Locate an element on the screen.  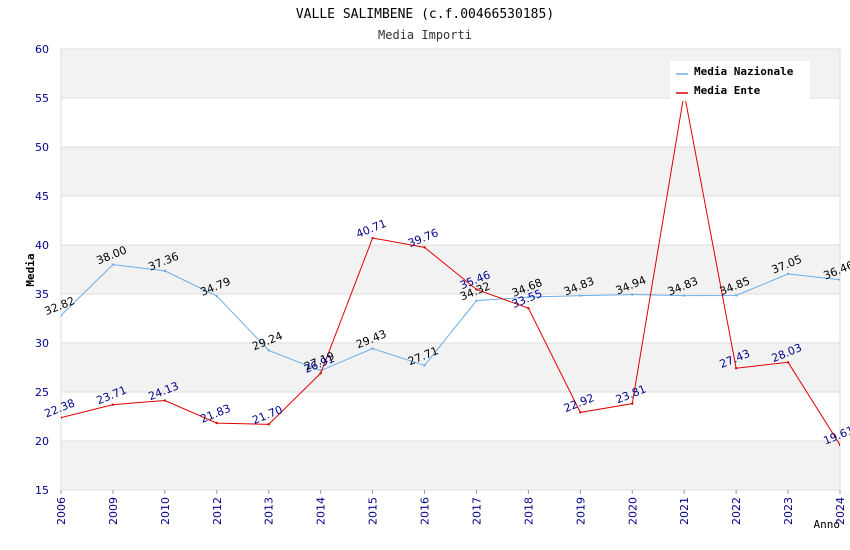
legend-label-media-nazionale: Media Nazionale is located at coordinates (744, 71).